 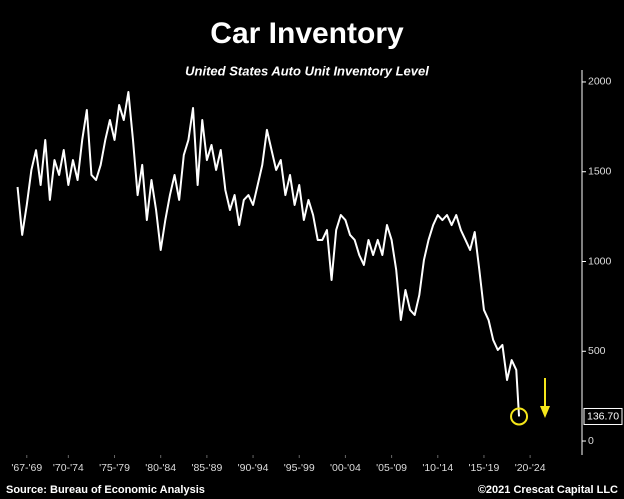 I want to click on chart-subtitle: United States Auto Unit Inventory Level, so click(x=307, y=70).